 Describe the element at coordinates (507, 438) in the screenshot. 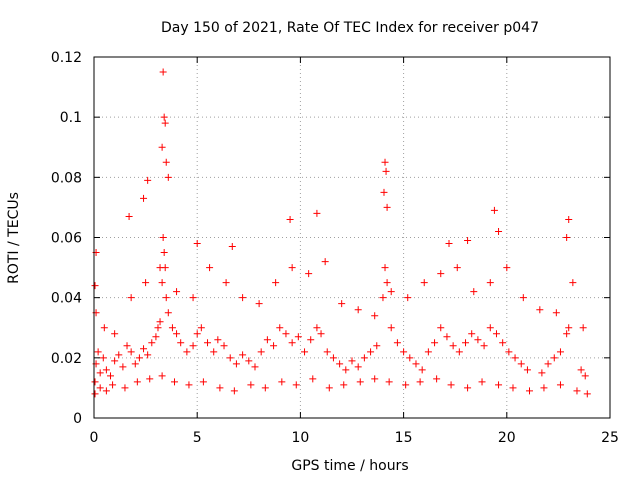

I see `x-tick-label: 20` at that location.